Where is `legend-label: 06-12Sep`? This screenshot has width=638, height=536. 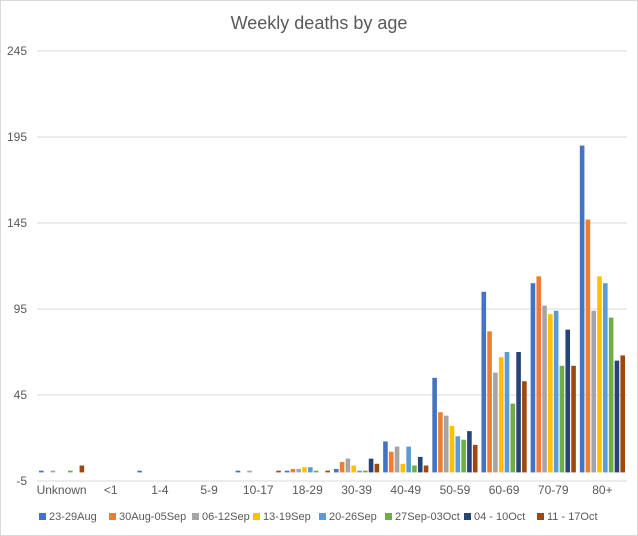
legend-label: 06-12Sep is located at coordinates (226, 517).